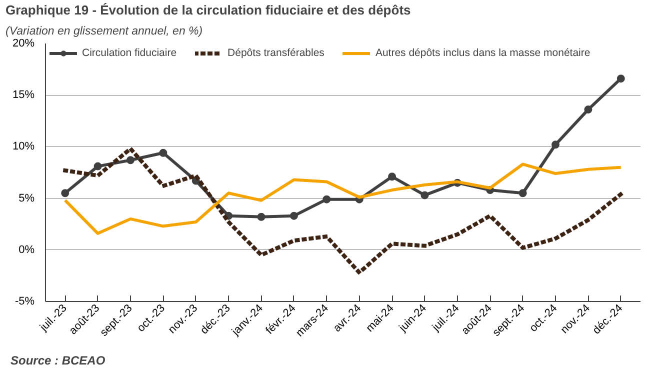 This screenshot has width=656, height=374. Describe the element at coordinates (208, 10) in the screenshot. I see `chart-title: Graphique 19 - Évolution de la circulation fiduciaire et des dépôts` at that location.